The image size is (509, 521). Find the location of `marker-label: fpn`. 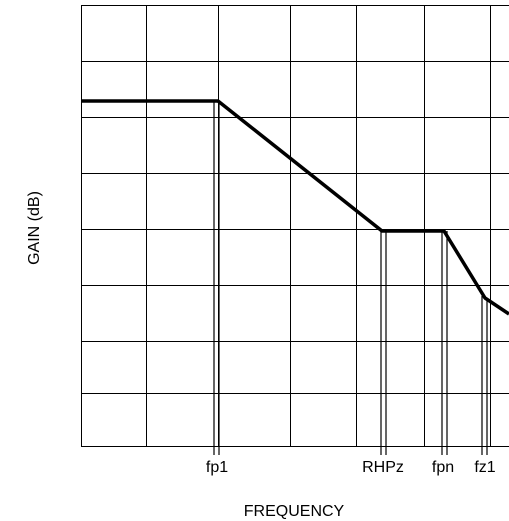

marker-label: fpn is located at coordinates (443, 467).